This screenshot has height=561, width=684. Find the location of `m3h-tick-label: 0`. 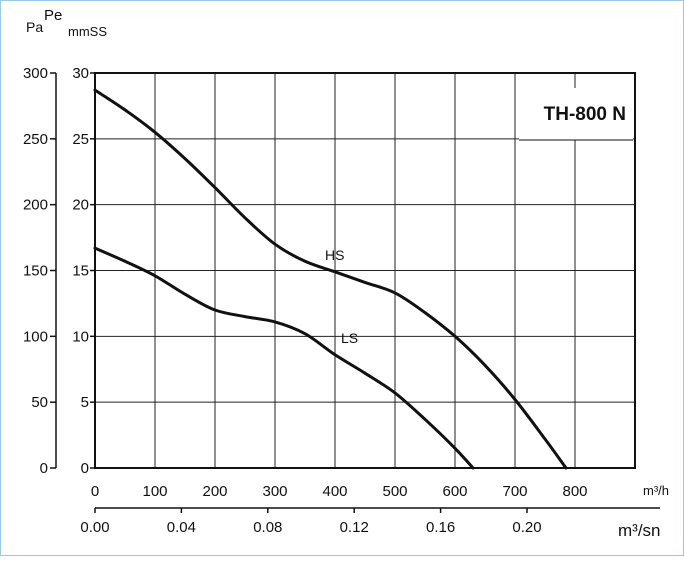

m3h-tick-label: 0 is located at coordinates (95, 491).